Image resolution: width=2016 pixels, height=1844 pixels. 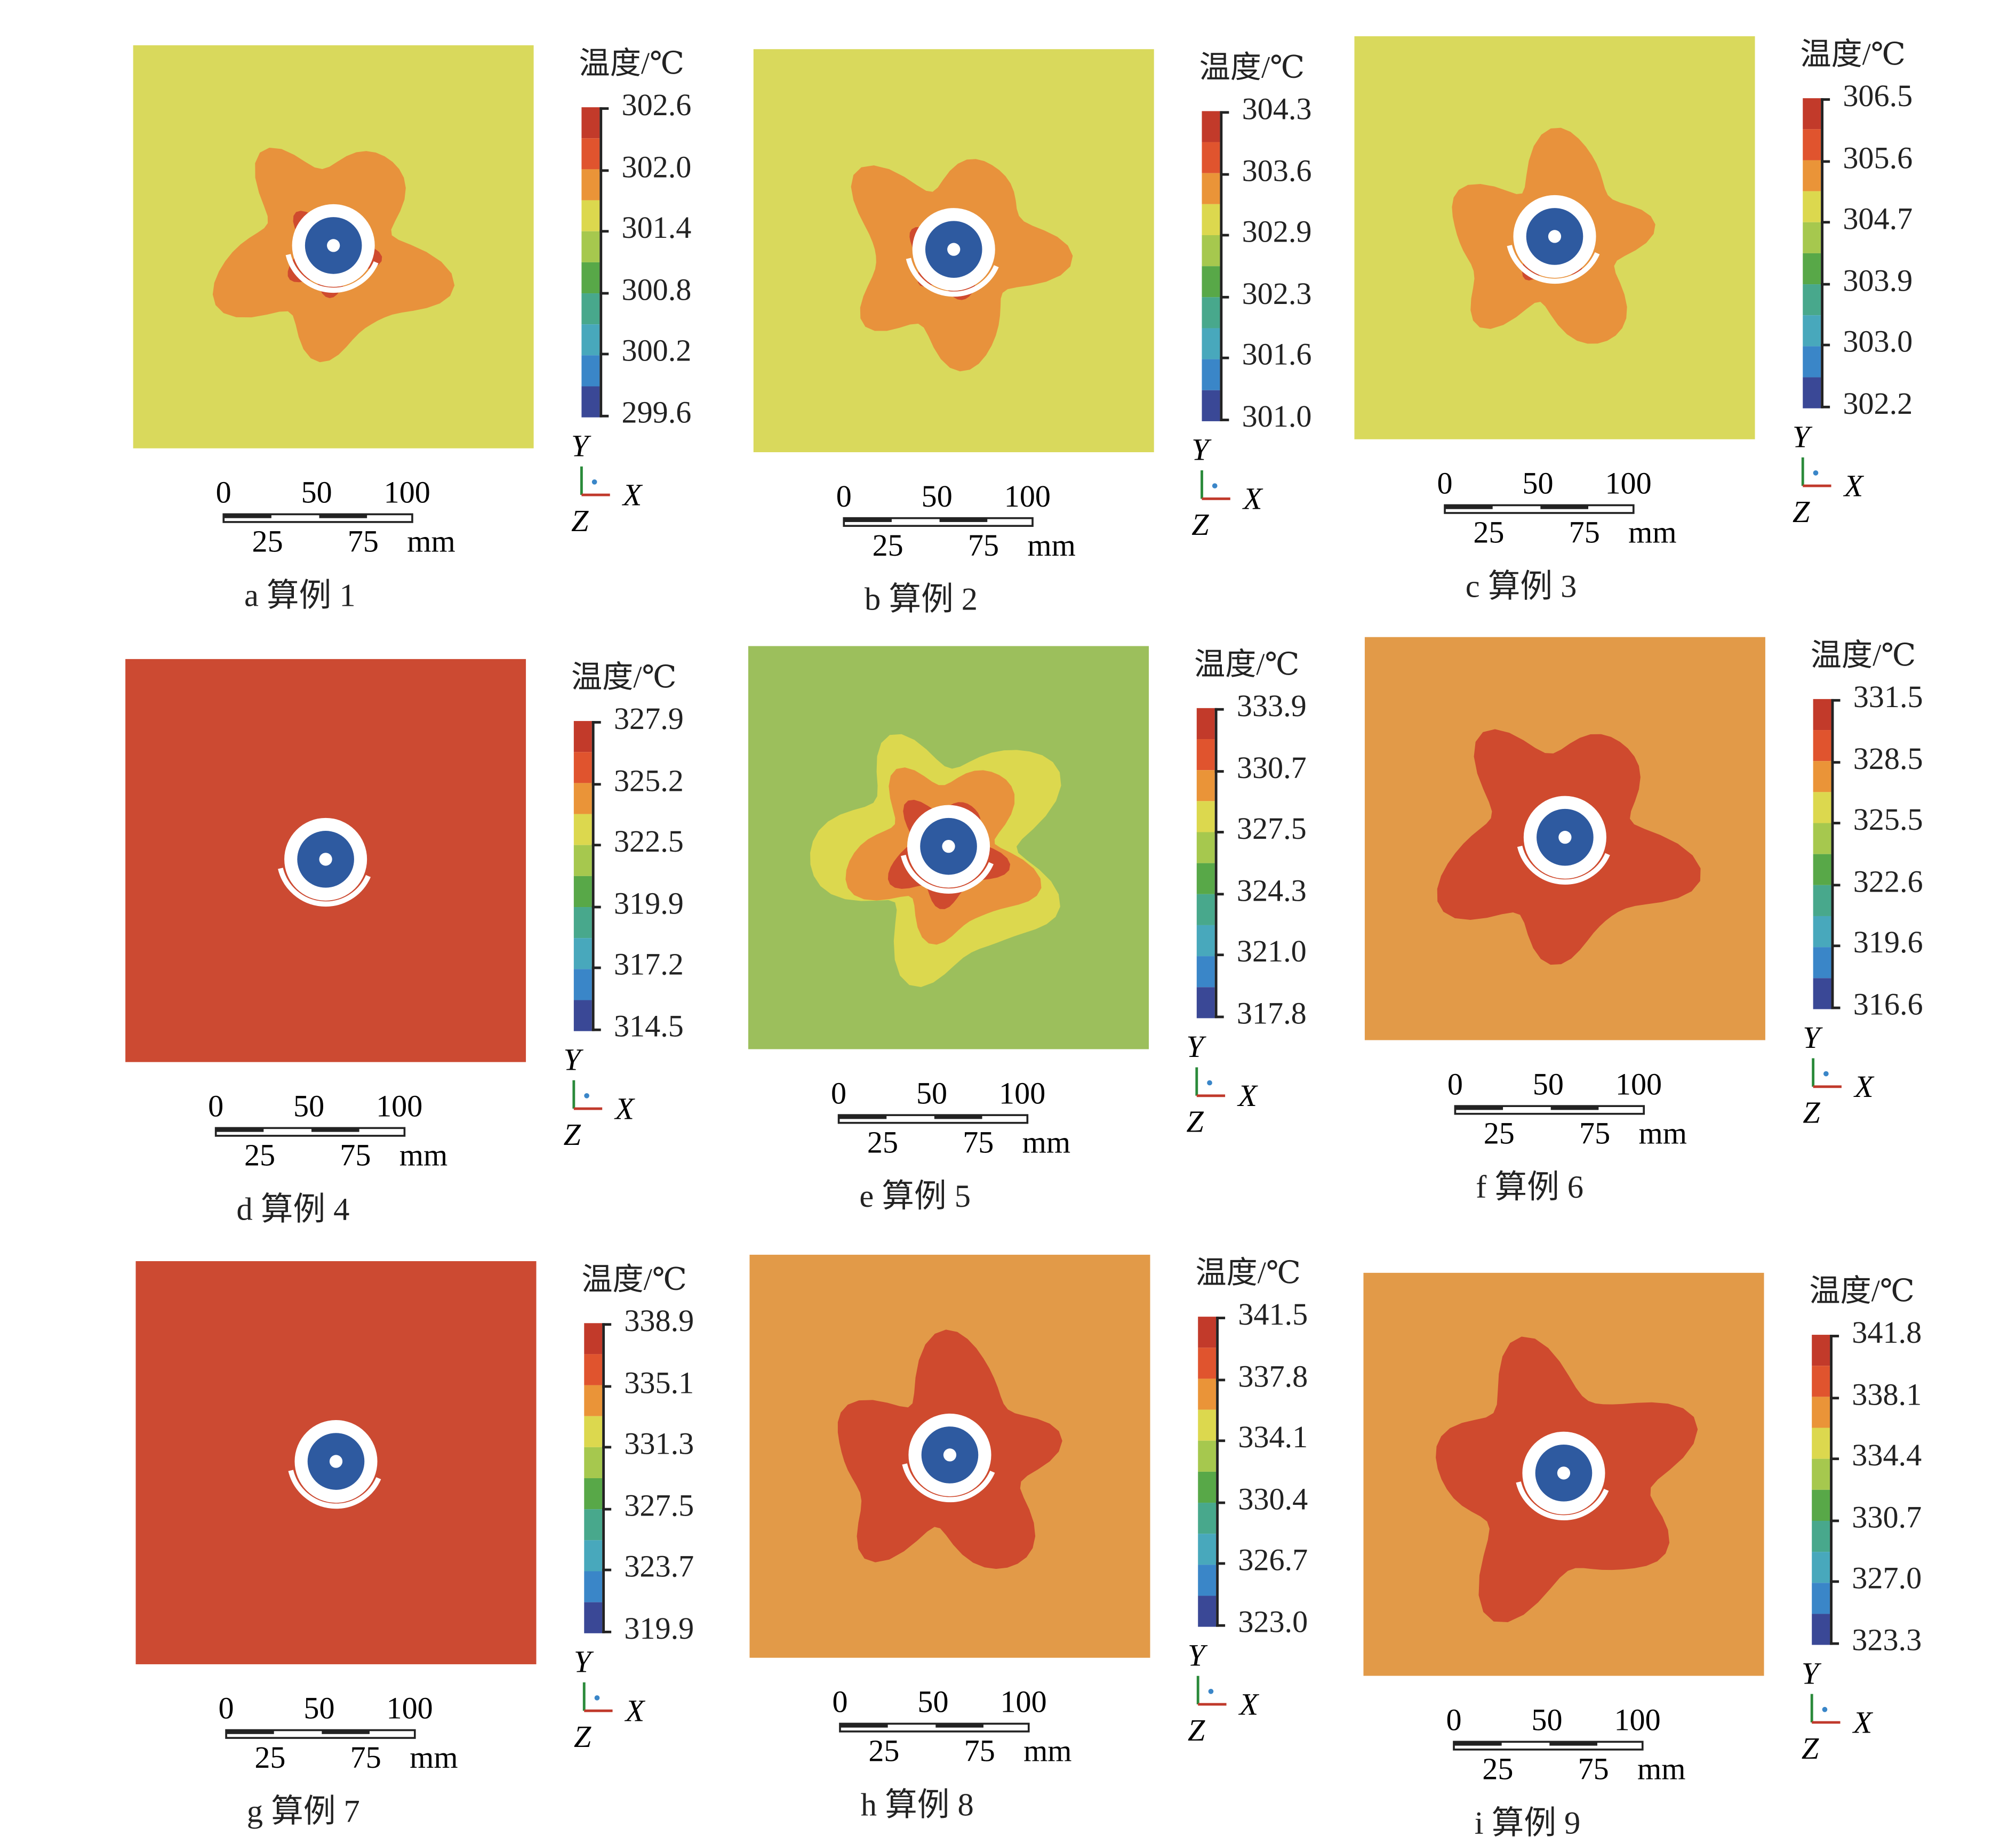 What do you see at coordinates (648, 904) in the screenshot?
I see `colorbar-tick-label: 319.9` at bounding box center [648, 904].